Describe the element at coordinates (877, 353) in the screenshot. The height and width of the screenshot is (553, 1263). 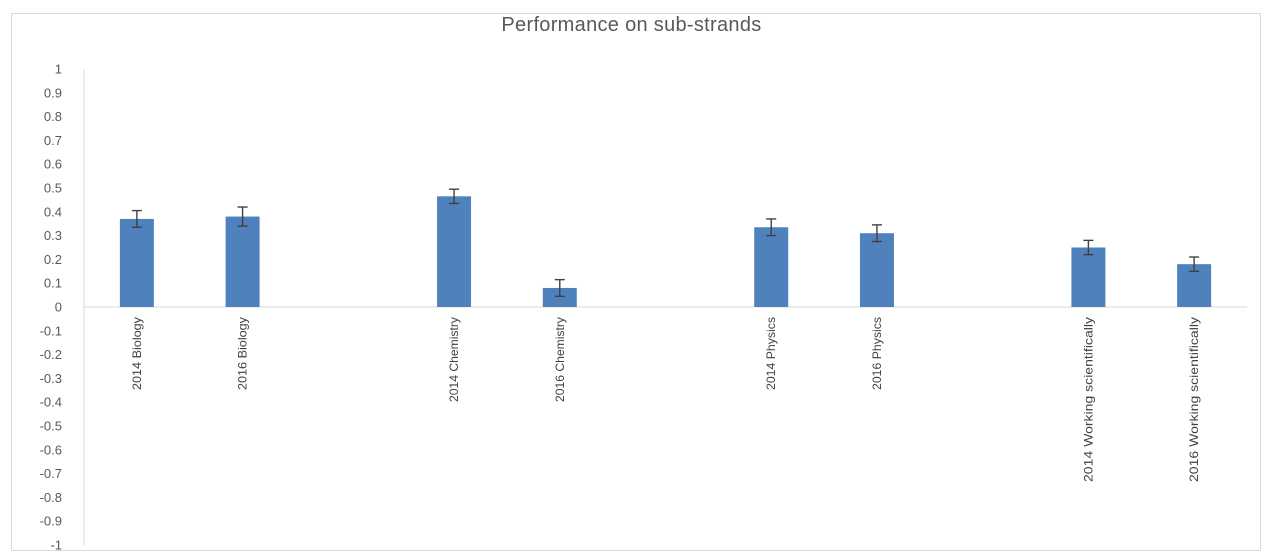
I see `category-label: 2016 Physics` at that location.